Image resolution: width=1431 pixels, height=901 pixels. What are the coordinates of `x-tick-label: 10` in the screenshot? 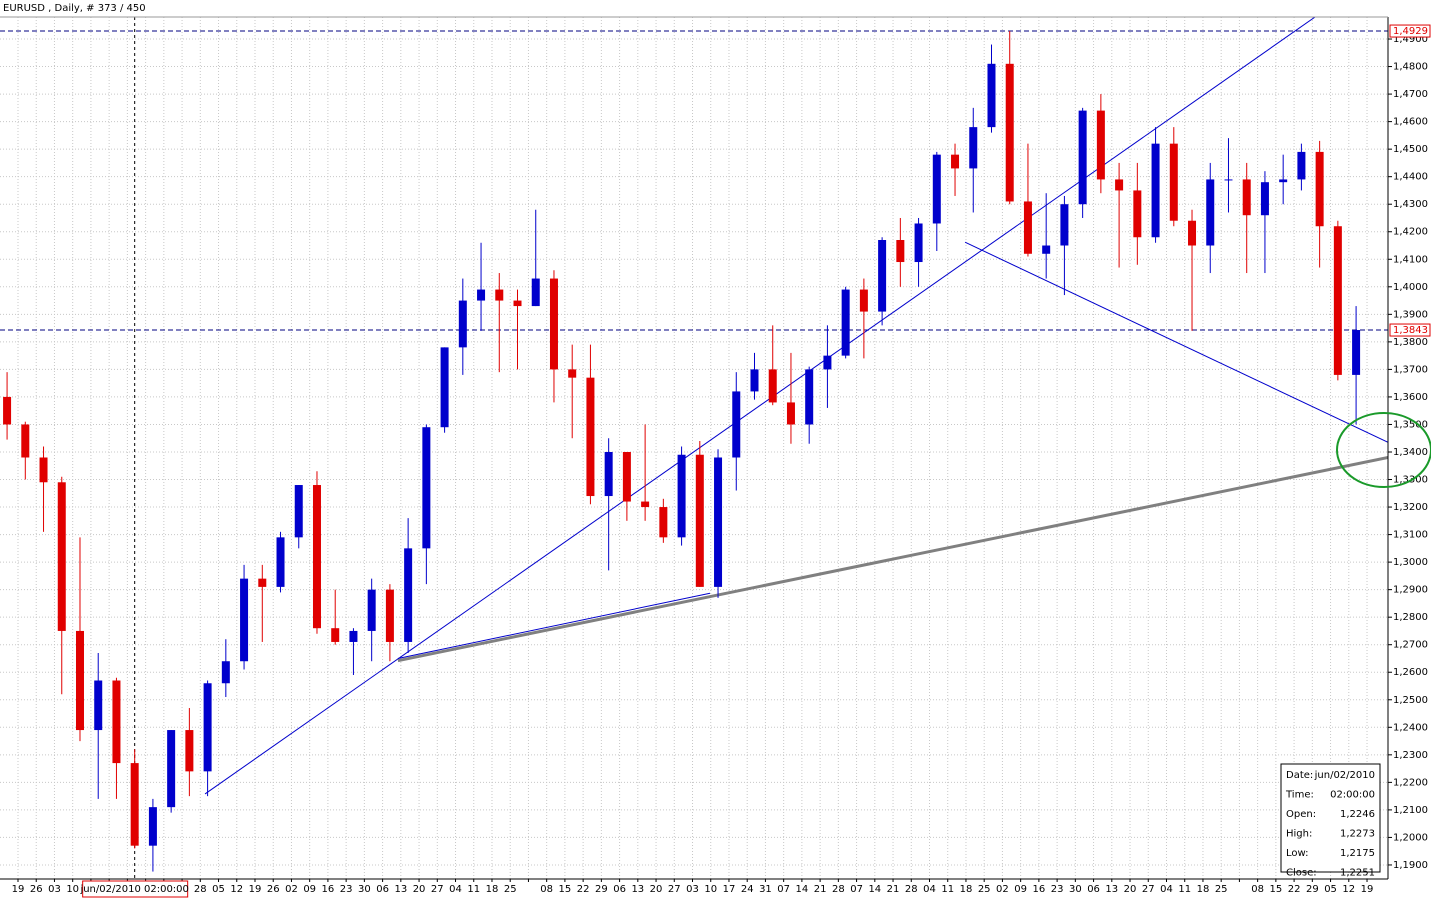 It's located at (72, 889).